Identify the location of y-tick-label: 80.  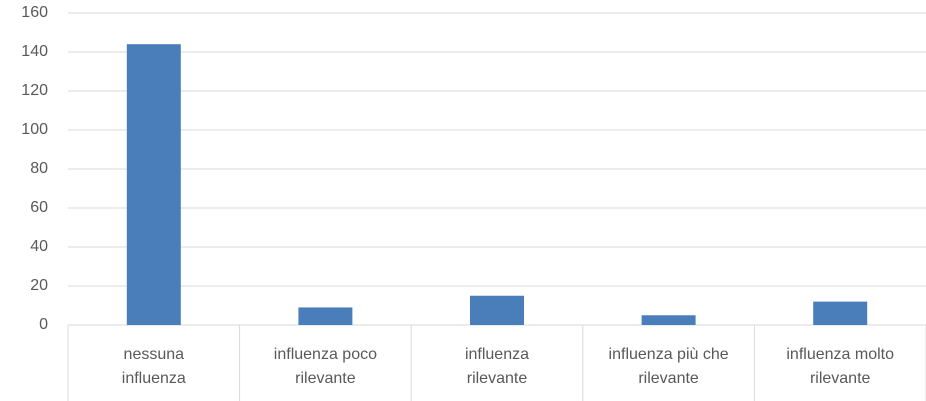
(39, 168).